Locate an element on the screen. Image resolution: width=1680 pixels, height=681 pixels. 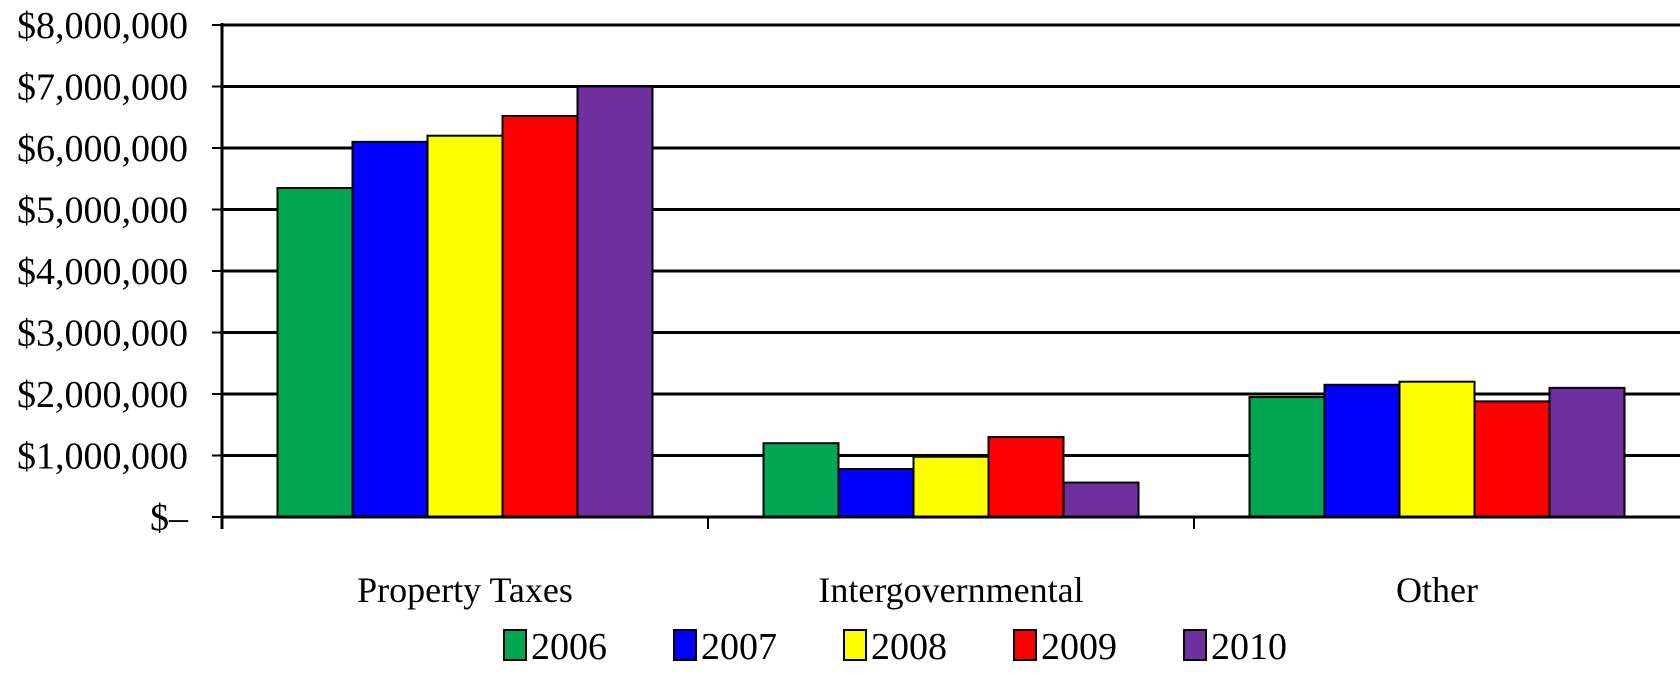
legend-label: 2010 is located at coordinates (1249, 647).